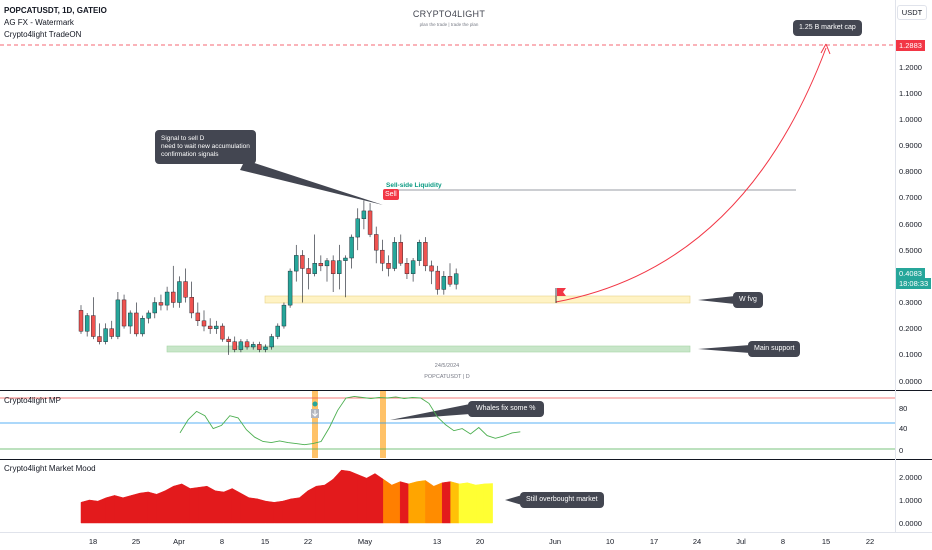 This screenshot has width=932, height=550. I want to click on time-axis-label: 18, so click(93, 541).